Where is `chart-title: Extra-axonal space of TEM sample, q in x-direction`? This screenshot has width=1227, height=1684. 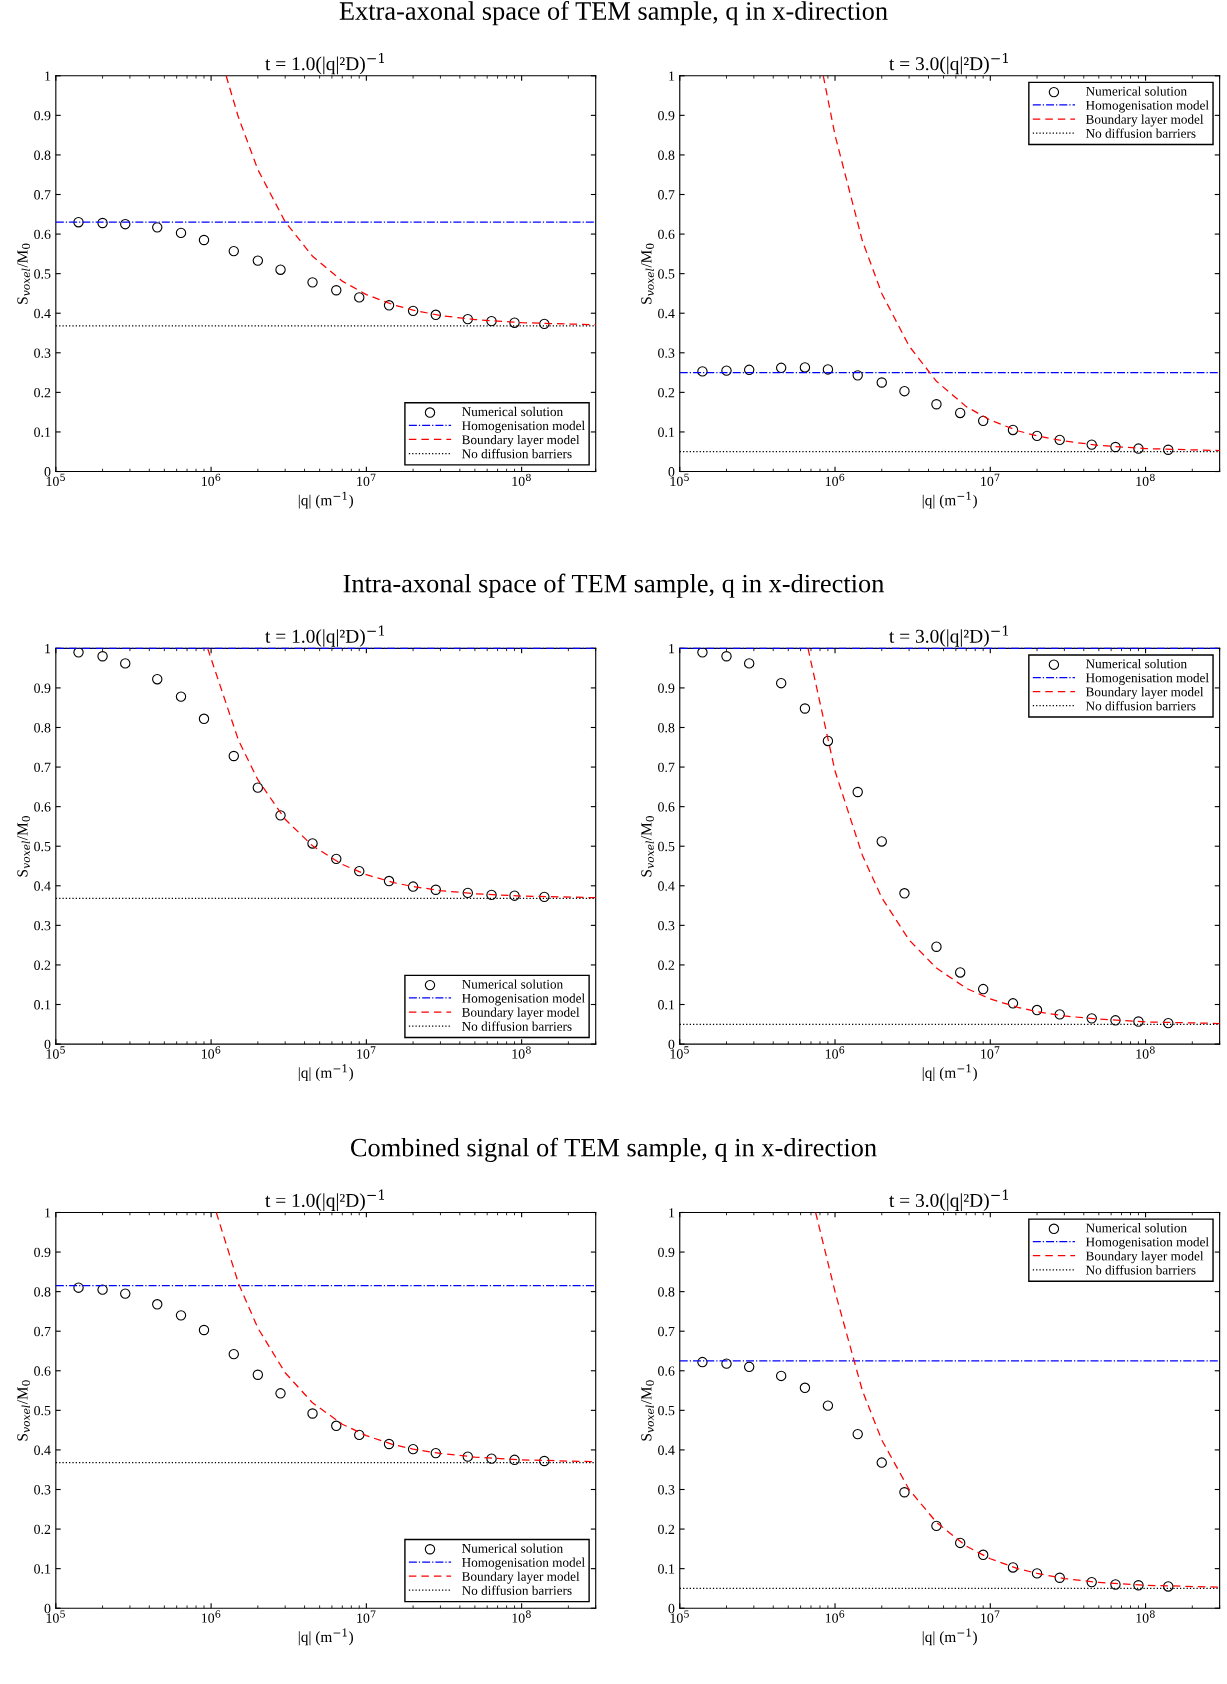 chart-title: Extra-axonal space of TEM sample, q in x-direction is located at coordinates (613, 13).